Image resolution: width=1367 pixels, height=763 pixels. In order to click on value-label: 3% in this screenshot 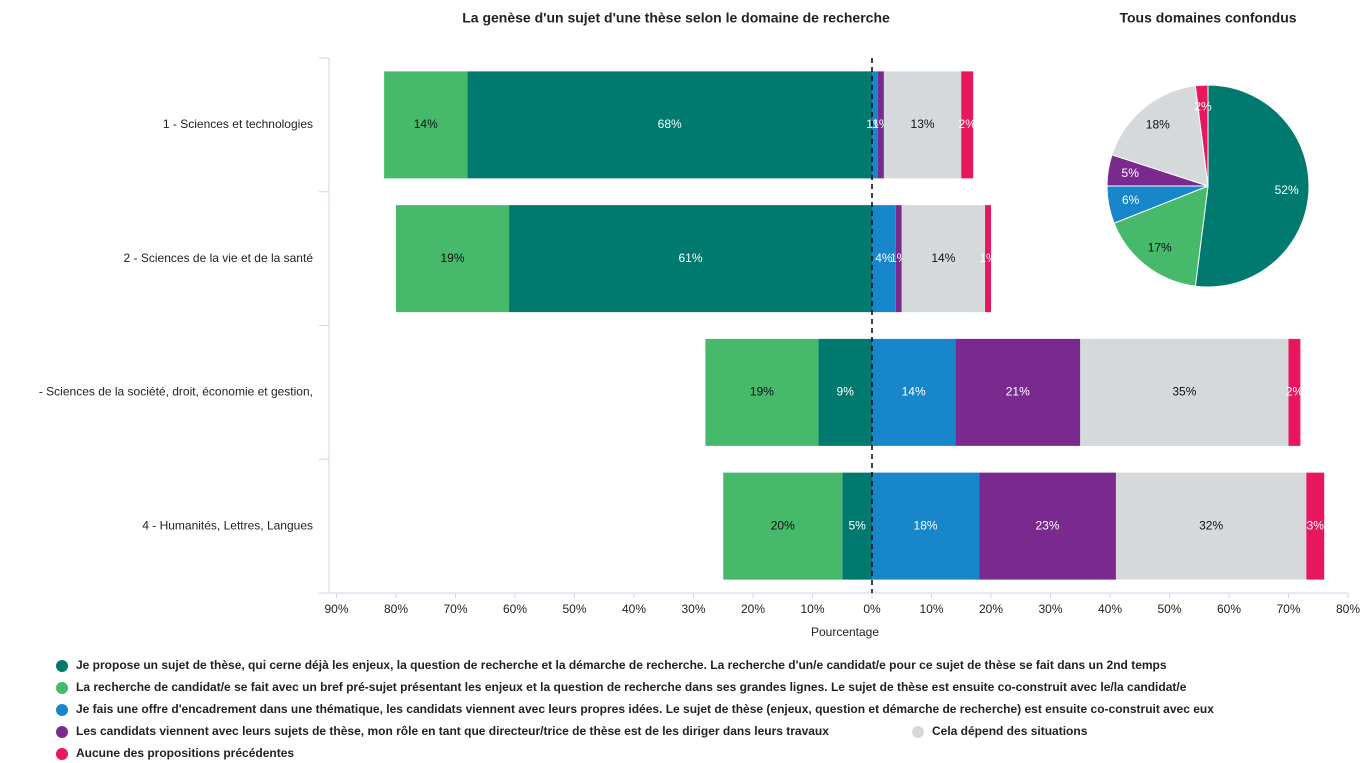, I will do `click(1316, 525)`.